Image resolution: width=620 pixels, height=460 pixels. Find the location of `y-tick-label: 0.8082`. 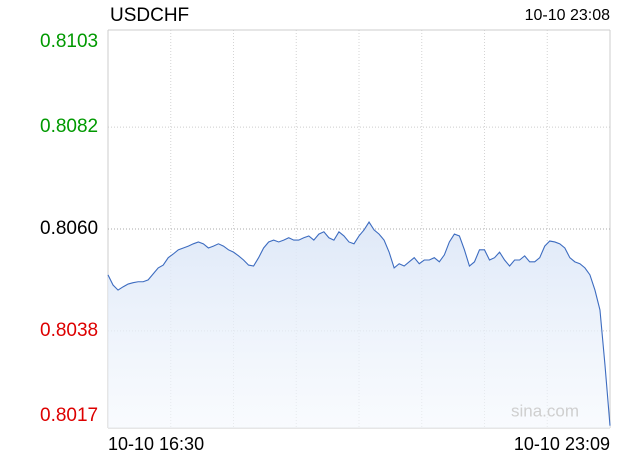

y-tick-label: 0.8082 is located at coordinates (69, 126).